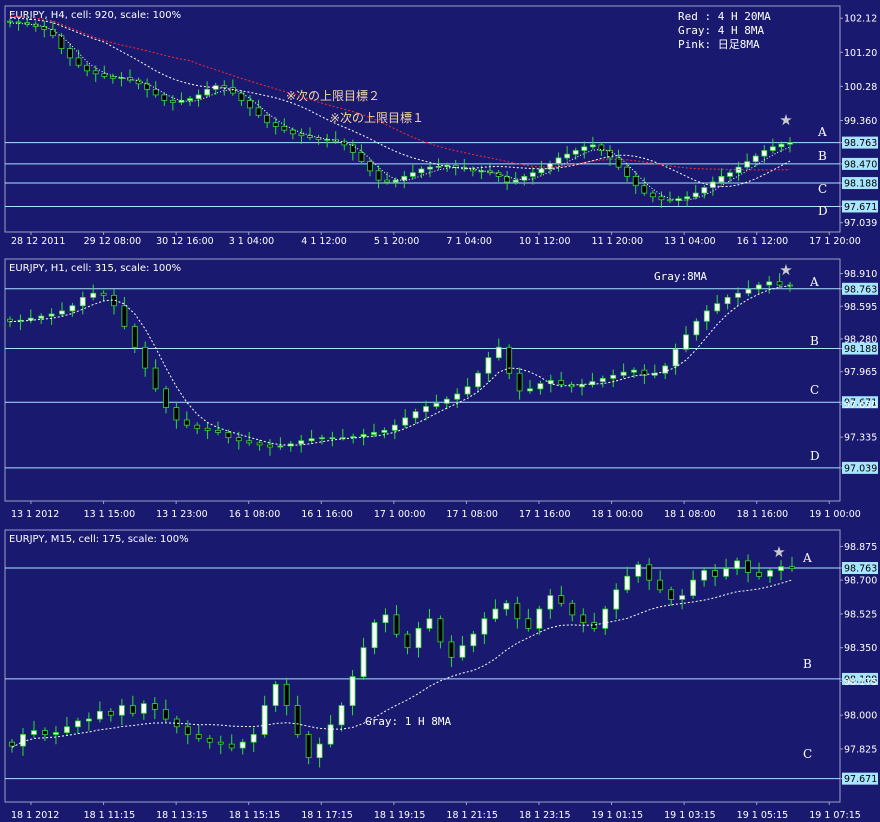 The height and width of the screenshot is (822, 880). Describe the element at coordinates (860, 339) in the screenshot. I see `y-tick-label: 98.280` at that location.